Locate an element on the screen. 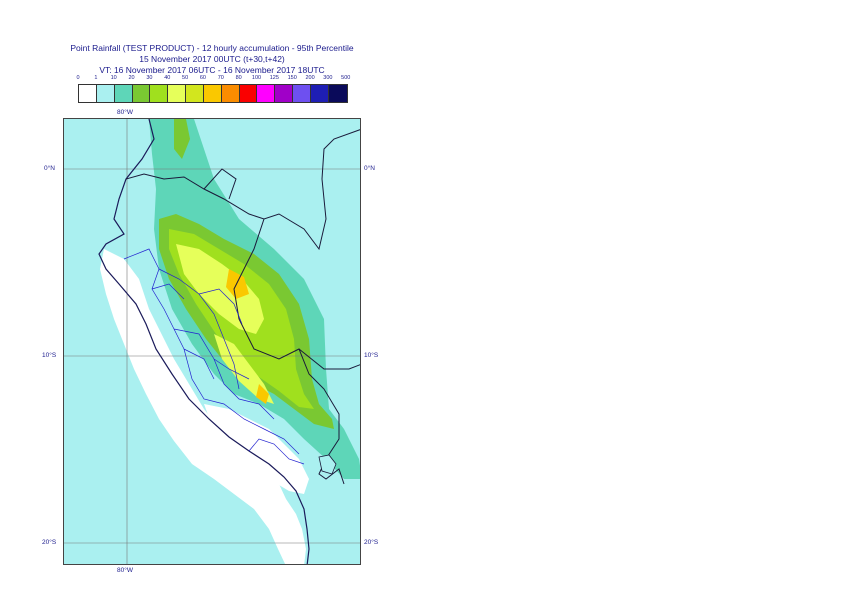 This screenshot has width=842, height=596. dry-coastal-zone is located at coordinates (203, 406).